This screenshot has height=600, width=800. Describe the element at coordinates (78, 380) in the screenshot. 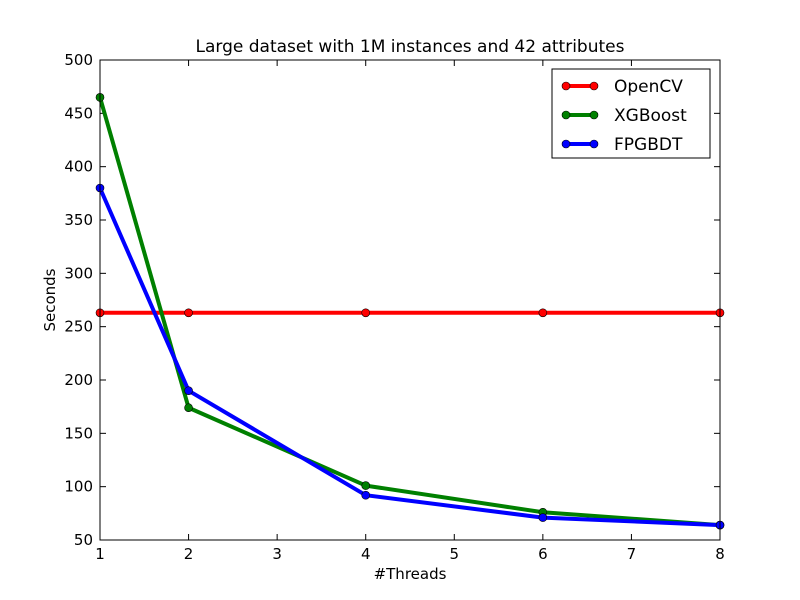

I see `y-tick-label: 200` at that location.